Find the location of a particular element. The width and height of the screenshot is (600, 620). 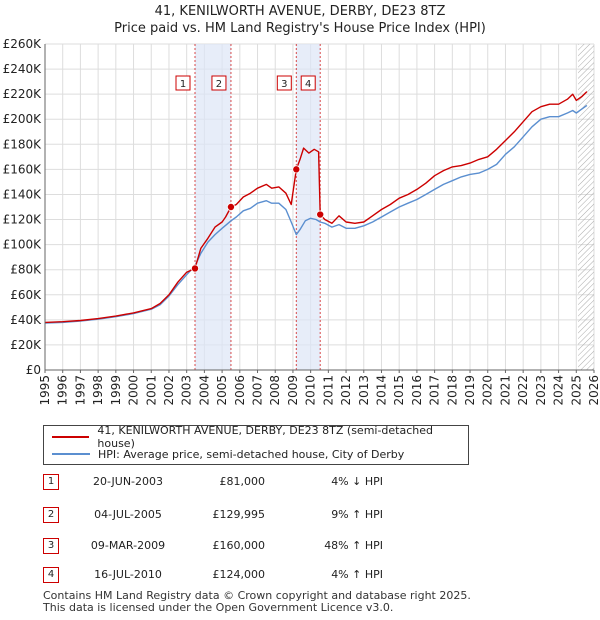

transaction-number: 3 is located at coordinates (51, 546).